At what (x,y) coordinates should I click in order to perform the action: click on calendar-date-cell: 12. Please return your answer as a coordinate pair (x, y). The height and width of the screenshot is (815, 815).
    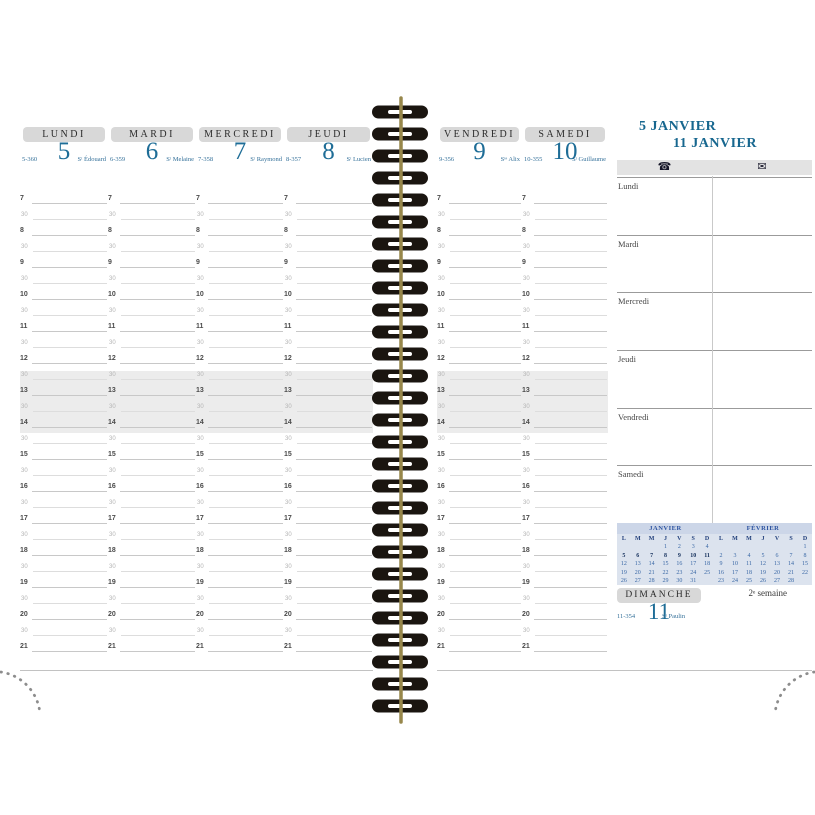
    Looking at the image, I should click on (763, 564).